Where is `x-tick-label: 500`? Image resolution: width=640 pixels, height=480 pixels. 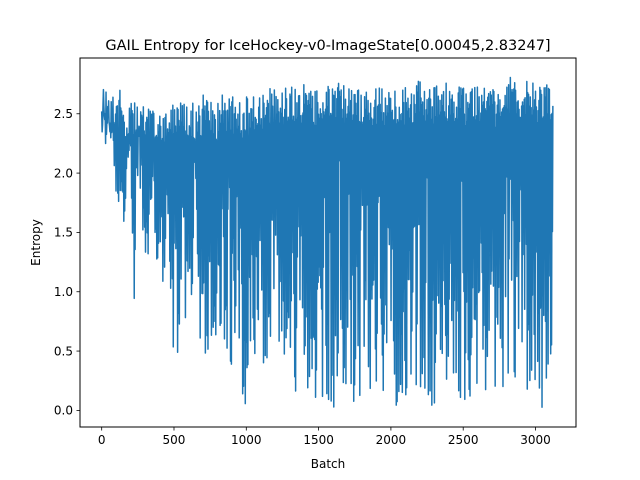 x-tick-label: 500 is located at coordinates (174, 440).